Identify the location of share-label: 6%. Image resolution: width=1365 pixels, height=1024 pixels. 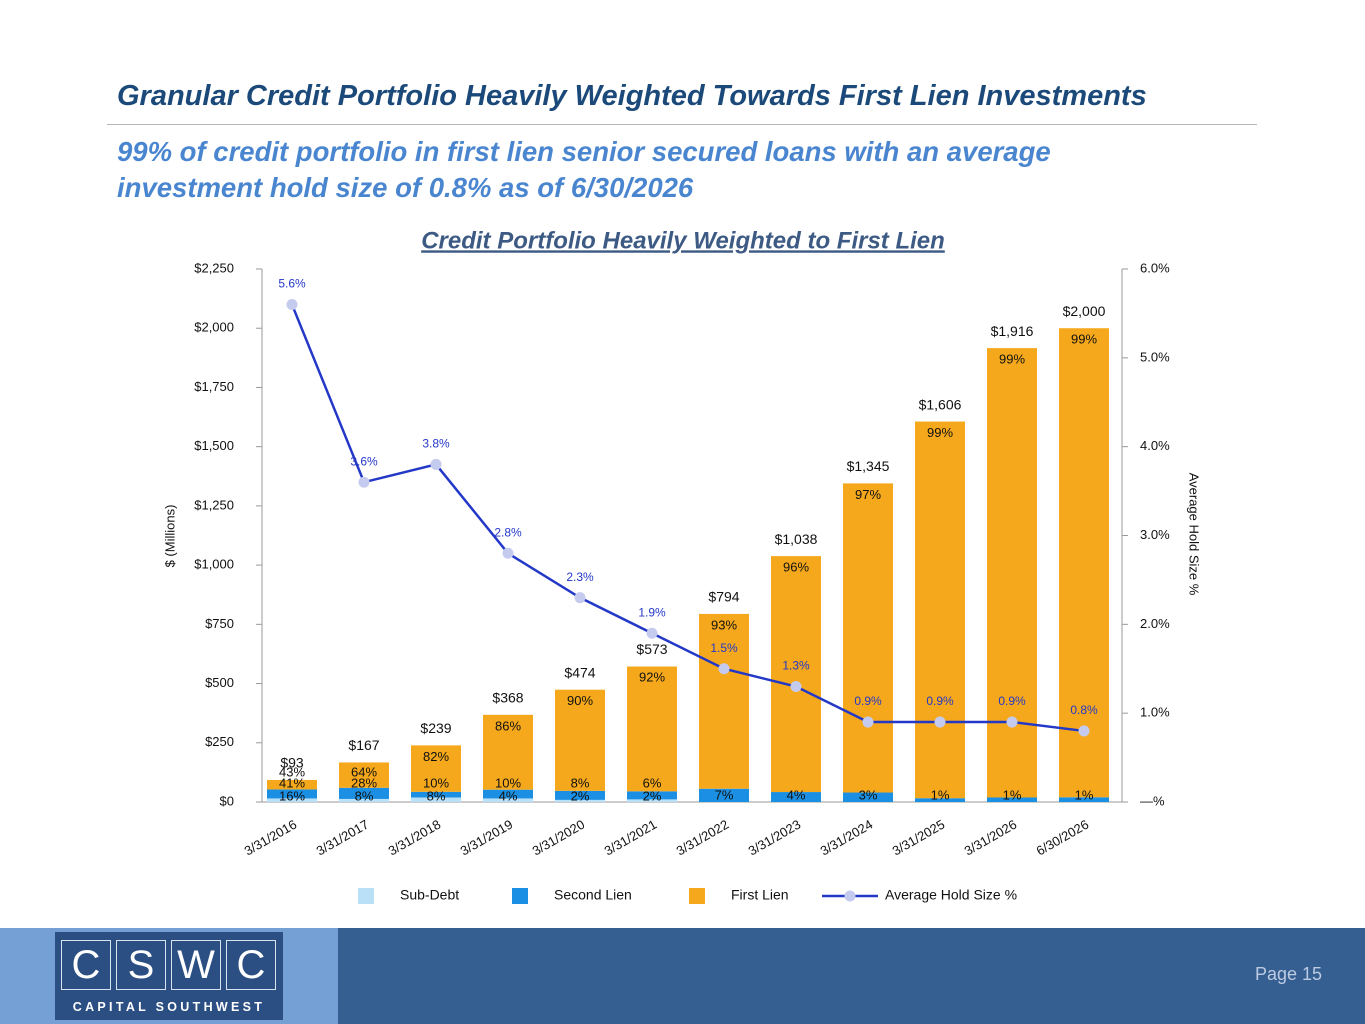
(652, 782).